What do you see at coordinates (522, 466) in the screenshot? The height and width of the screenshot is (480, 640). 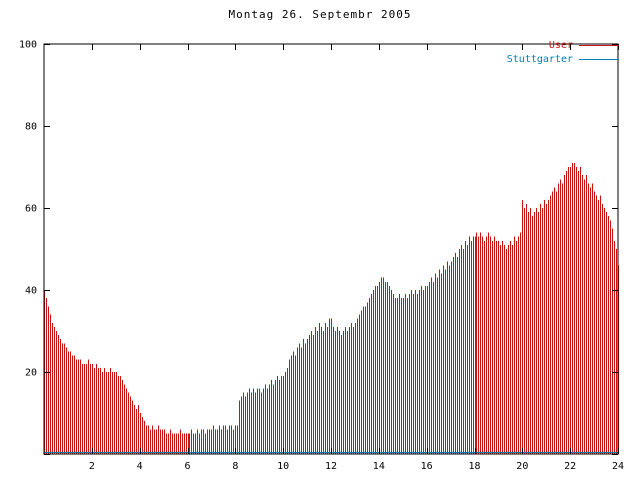 I see `x-tick-label: 20` at bounding box center [522, 466].